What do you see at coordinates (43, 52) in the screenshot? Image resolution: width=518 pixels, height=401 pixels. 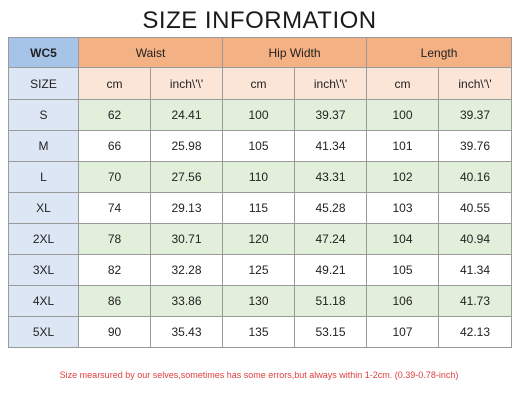 I see `model-code: WC5` at bounding box center [43, 52].